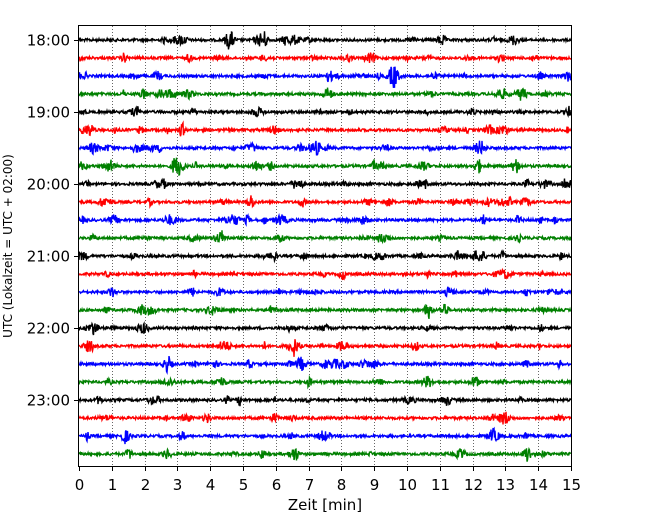 The image size is (650, 520). Describe the element at coordinates (325, 292) in the screenshot. I see `trace-21:30` at that location.